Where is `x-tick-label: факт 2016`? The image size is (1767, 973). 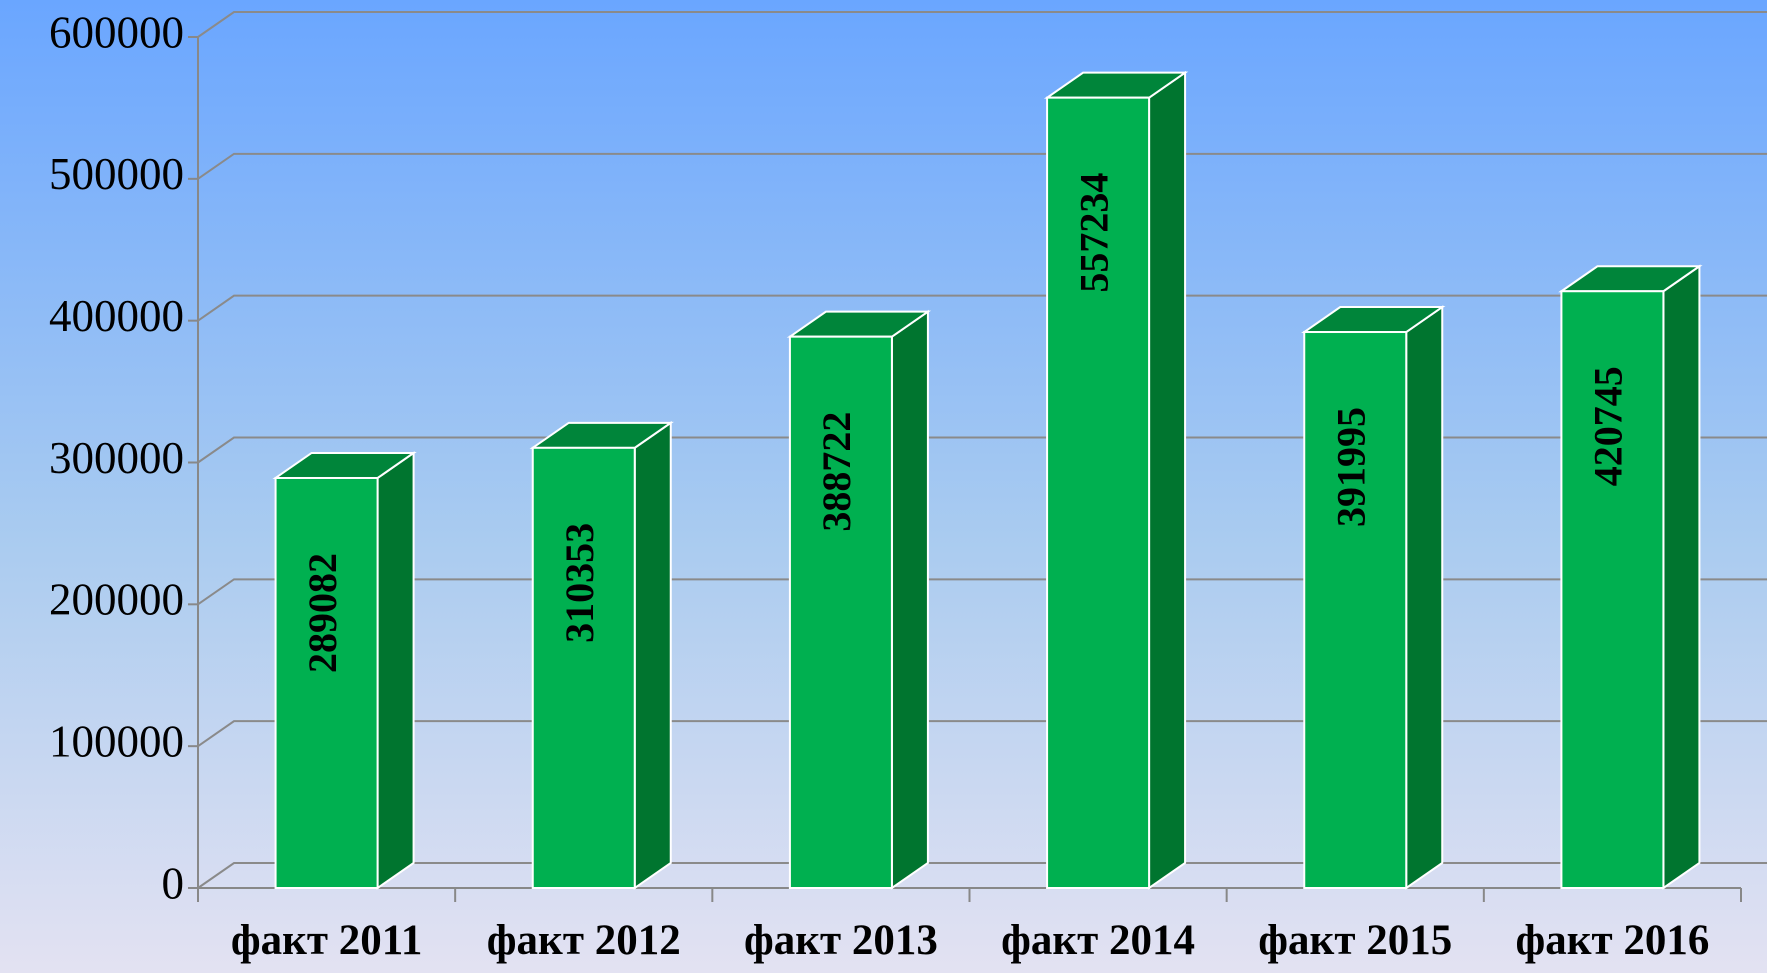
x-tick-label: факт 2016 is located at coordinates (1612, 940).